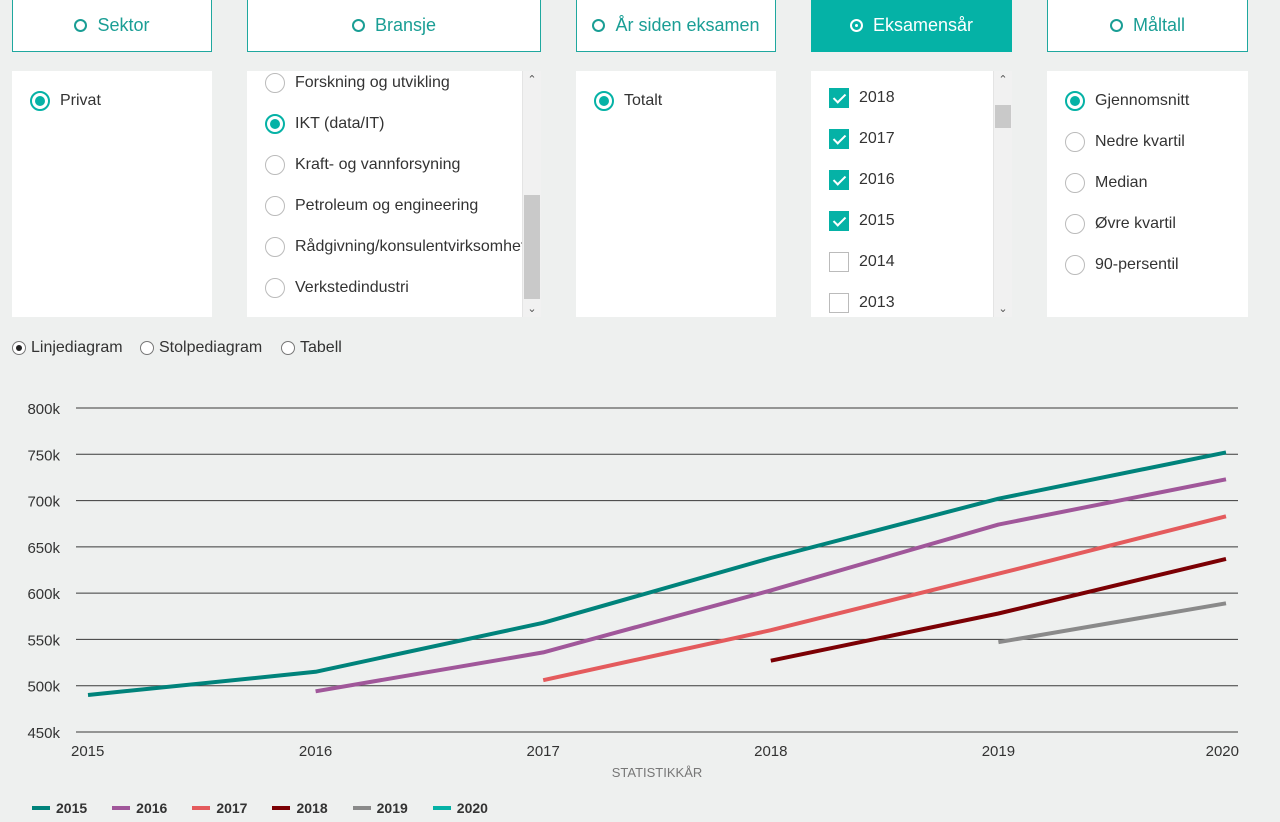  What do you see at coordinates (43, 640) in the screenshot?
I see `y-tick-label: 550k` at bounding box center [43, 640].